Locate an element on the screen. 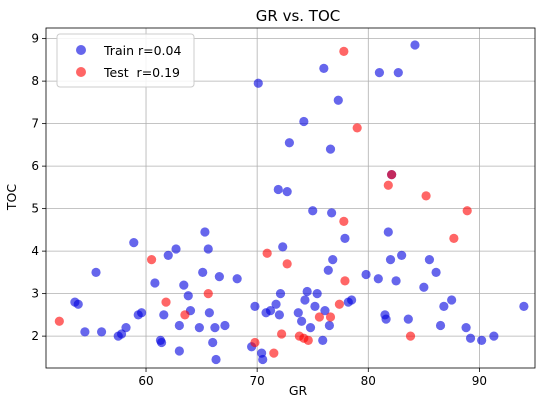 The width and height of the screenshot is (550, 401). legend-label-train: Train r=0.04 is located at coordinates (142, 50).